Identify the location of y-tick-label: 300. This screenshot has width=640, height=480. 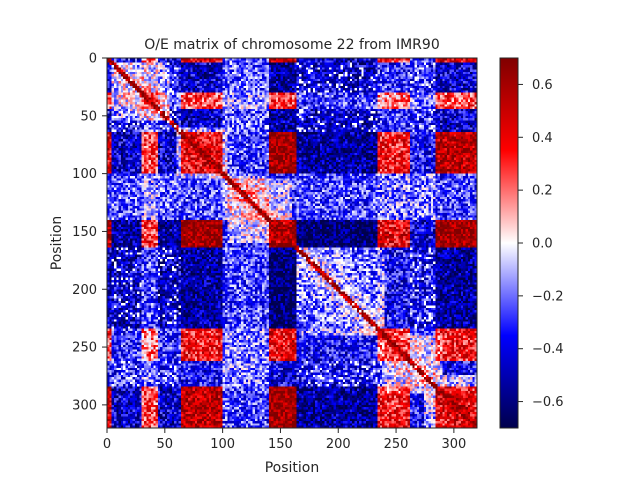
(84, 405).